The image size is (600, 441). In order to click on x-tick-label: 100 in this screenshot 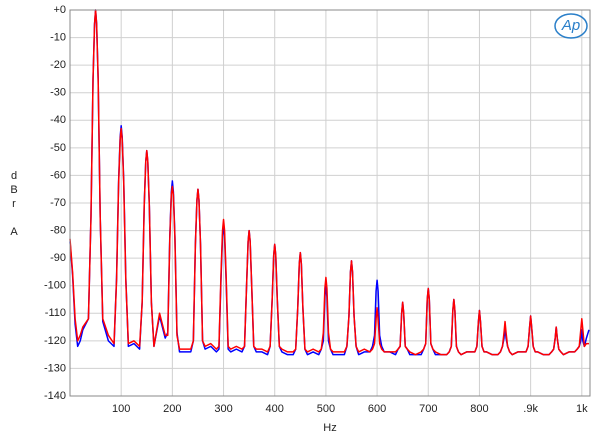, I will do `click(121, 409)`.